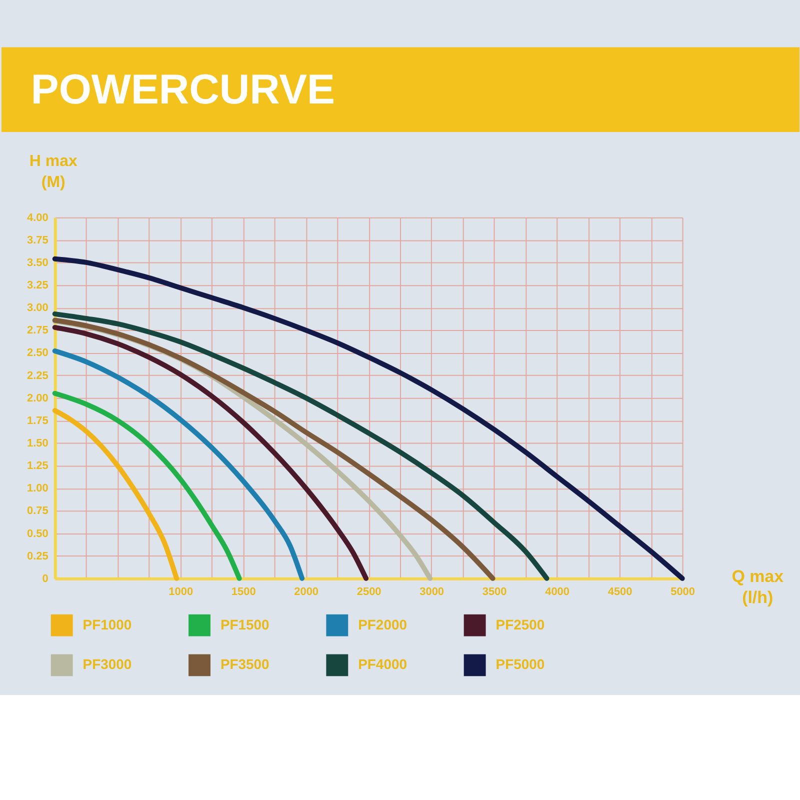  Describe the element at coordinates (37, 534) in the screenshot. I see `y-tick-label: 0.50` at that location.